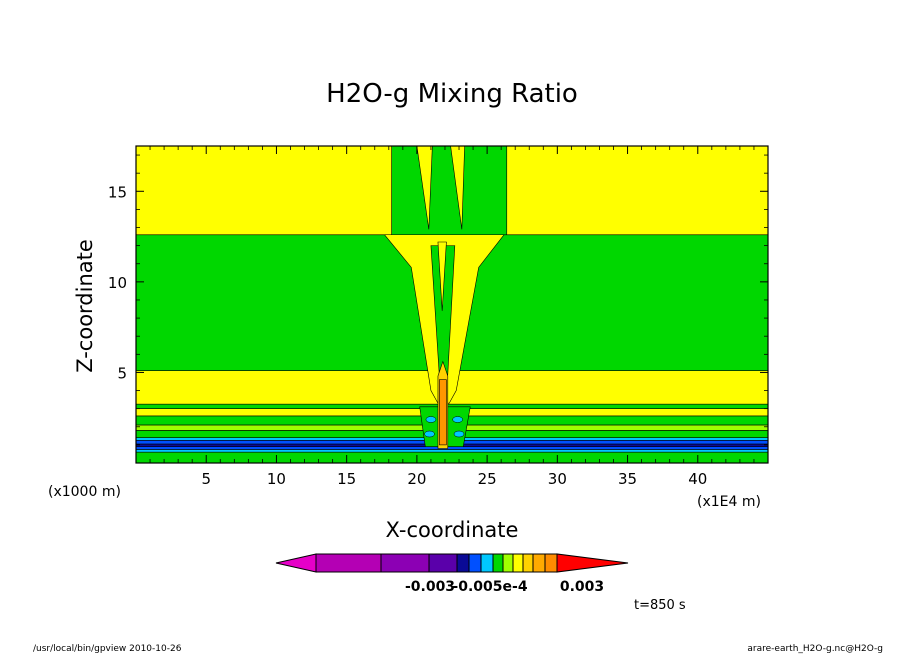 This screenshot has height=654, width=904. Describe the element at coordinates (206, 479) in the screenshot. I see `x-tick-label: 5` at that location.